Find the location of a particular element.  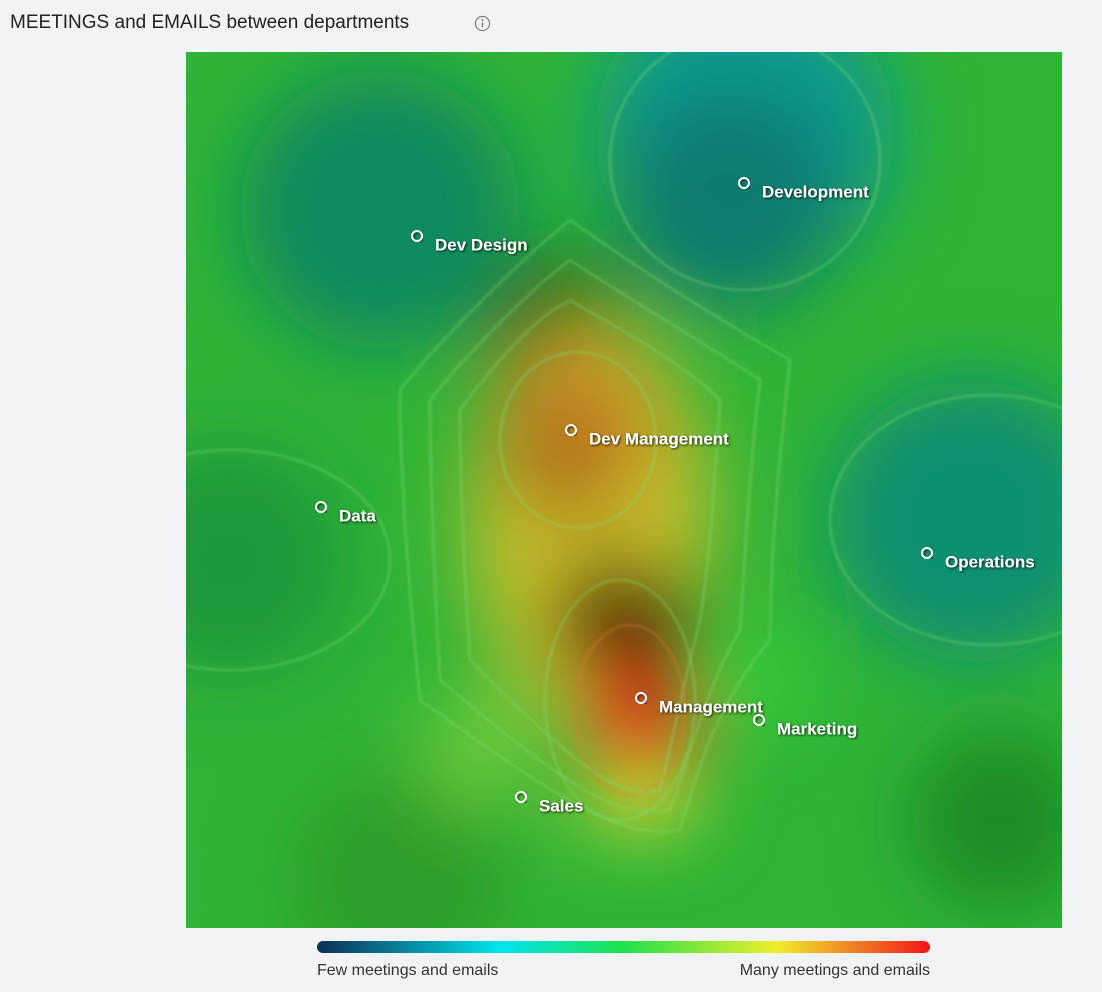

legend-high-label: Many meetings and emails is located at coordinates (834, 970).